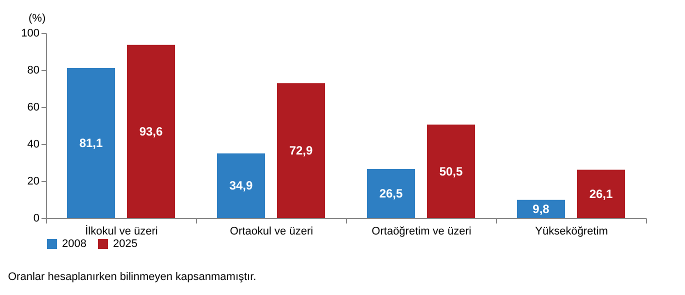 This screenshot has height=295, width=685. Describe the element at coordinates (33, 182) in the screenshot. I see `y-tick-label: 20` at that location.